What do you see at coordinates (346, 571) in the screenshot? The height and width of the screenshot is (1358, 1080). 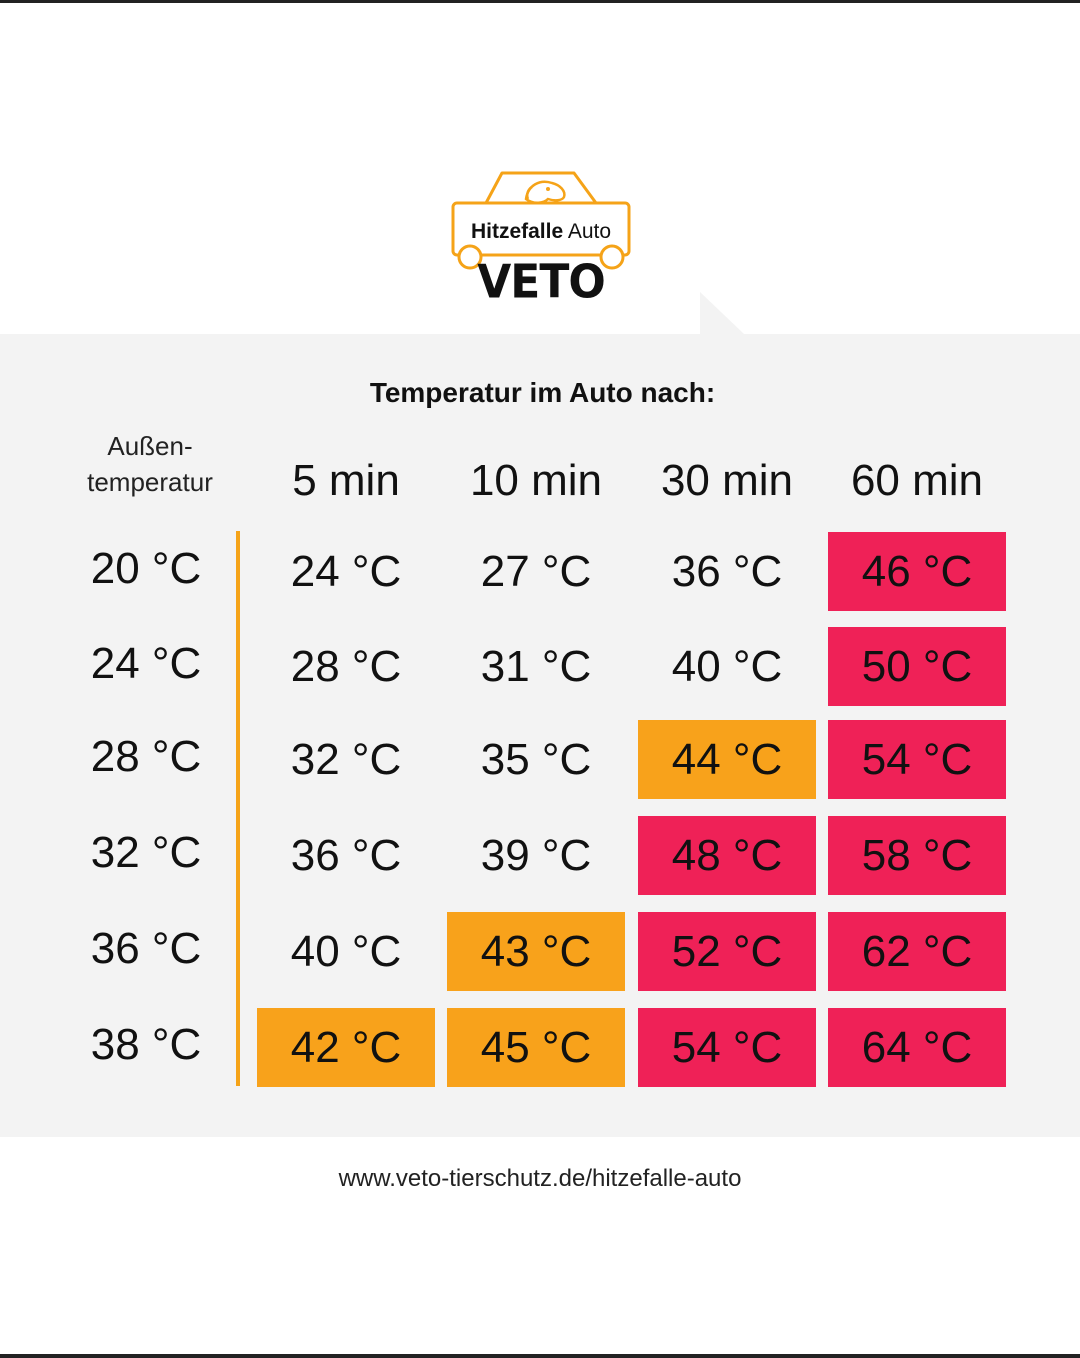 I see `car-temperature-cell: 24 °C` at bounding box center [346, 571].